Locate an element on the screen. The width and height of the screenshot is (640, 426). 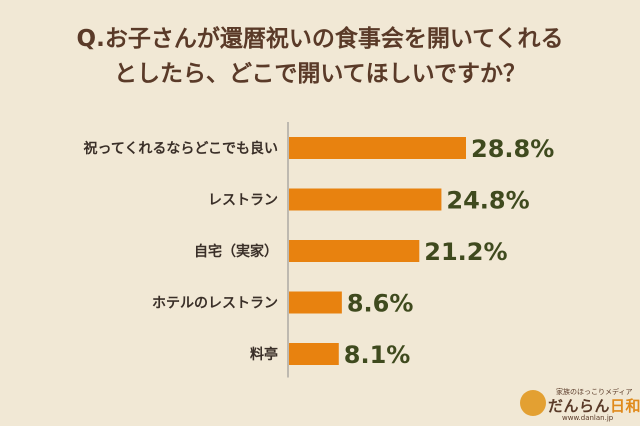
value-label: 8.1% is located at coordinates (377, 355).